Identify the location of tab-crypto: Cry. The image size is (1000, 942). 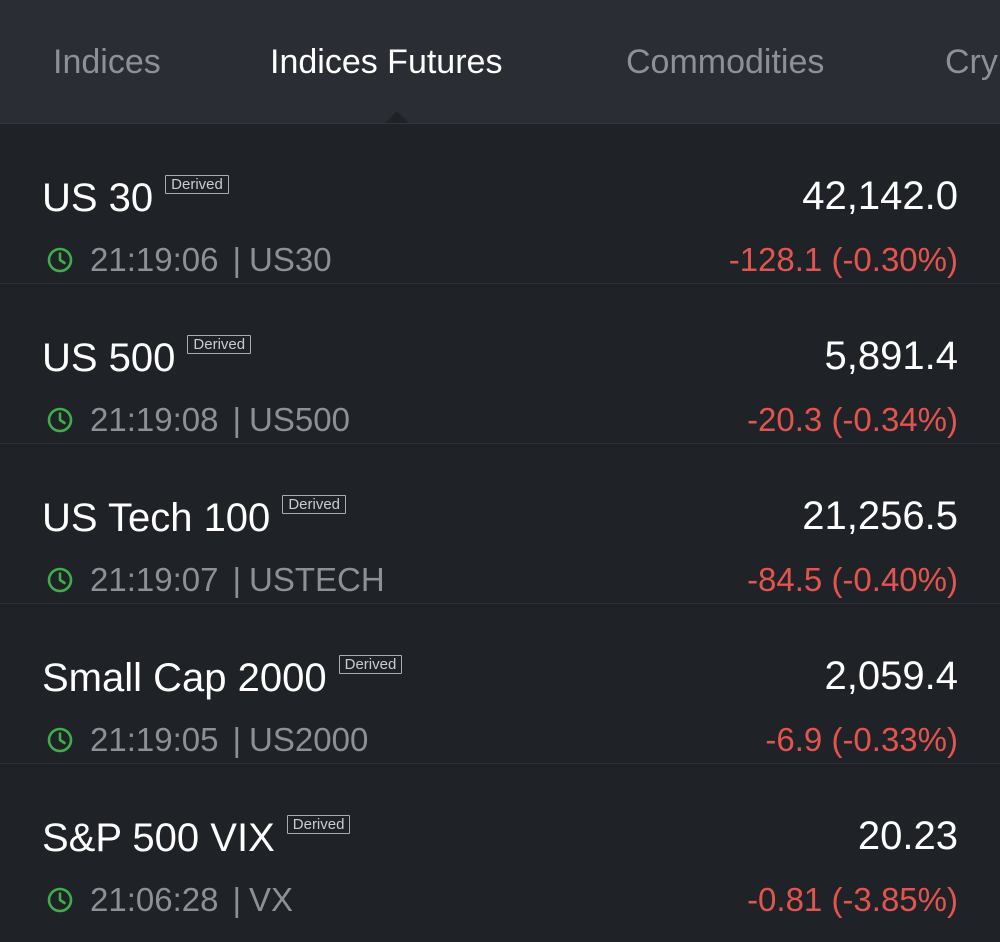
(971, 62).